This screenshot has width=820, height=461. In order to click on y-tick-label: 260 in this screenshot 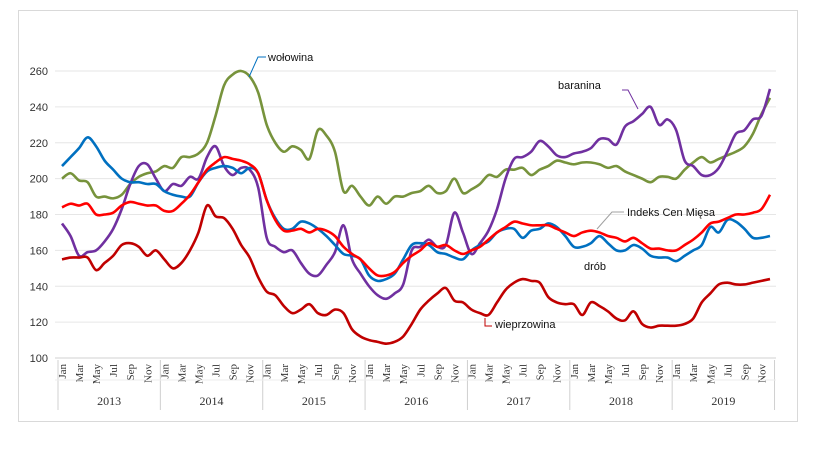, I will do `click(39, 72)`.